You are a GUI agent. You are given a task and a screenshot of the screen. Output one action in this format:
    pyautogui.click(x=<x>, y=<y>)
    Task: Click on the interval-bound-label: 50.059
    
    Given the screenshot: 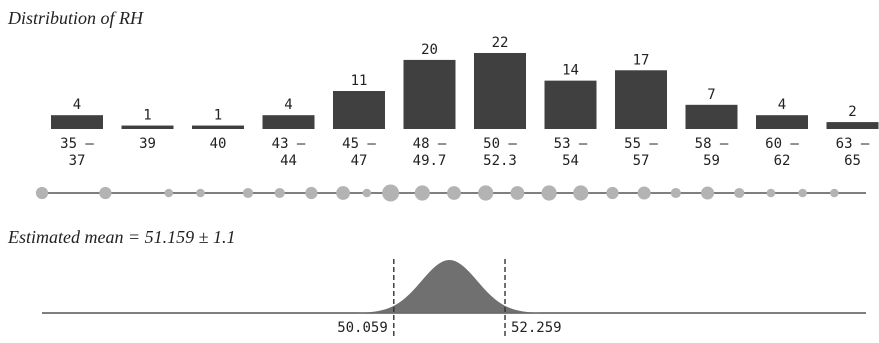 What is the action you would take?
    pyautogui.click(x=362, y=328)
    